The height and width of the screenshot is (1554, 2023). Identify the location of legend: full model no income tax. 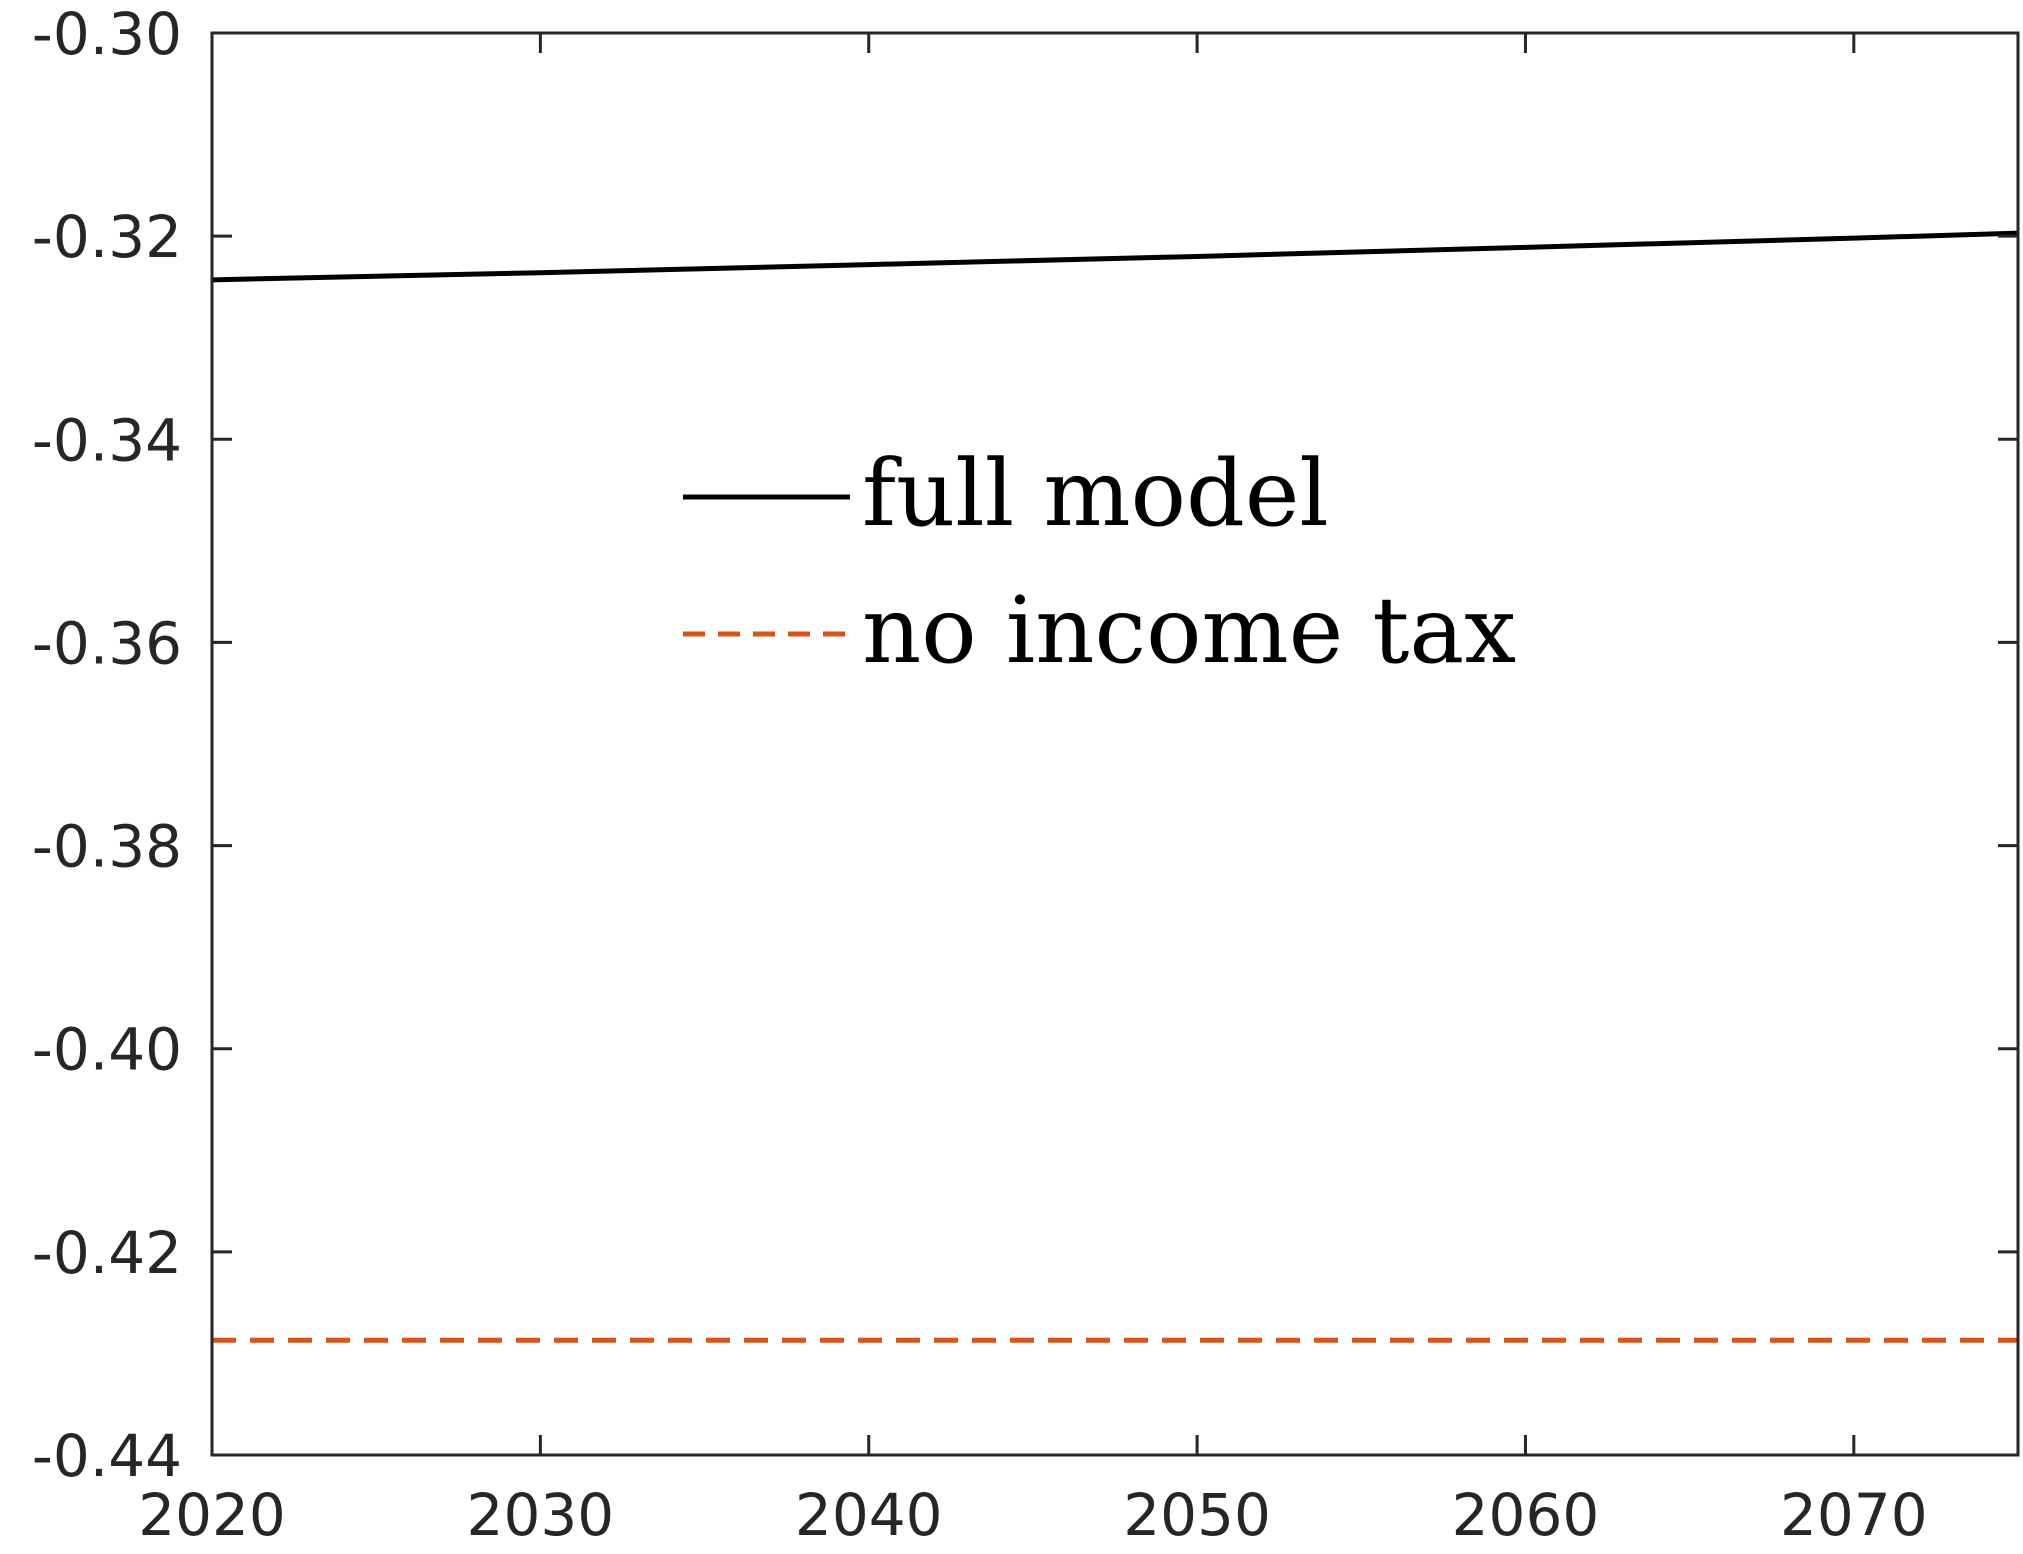
(1099, 562).